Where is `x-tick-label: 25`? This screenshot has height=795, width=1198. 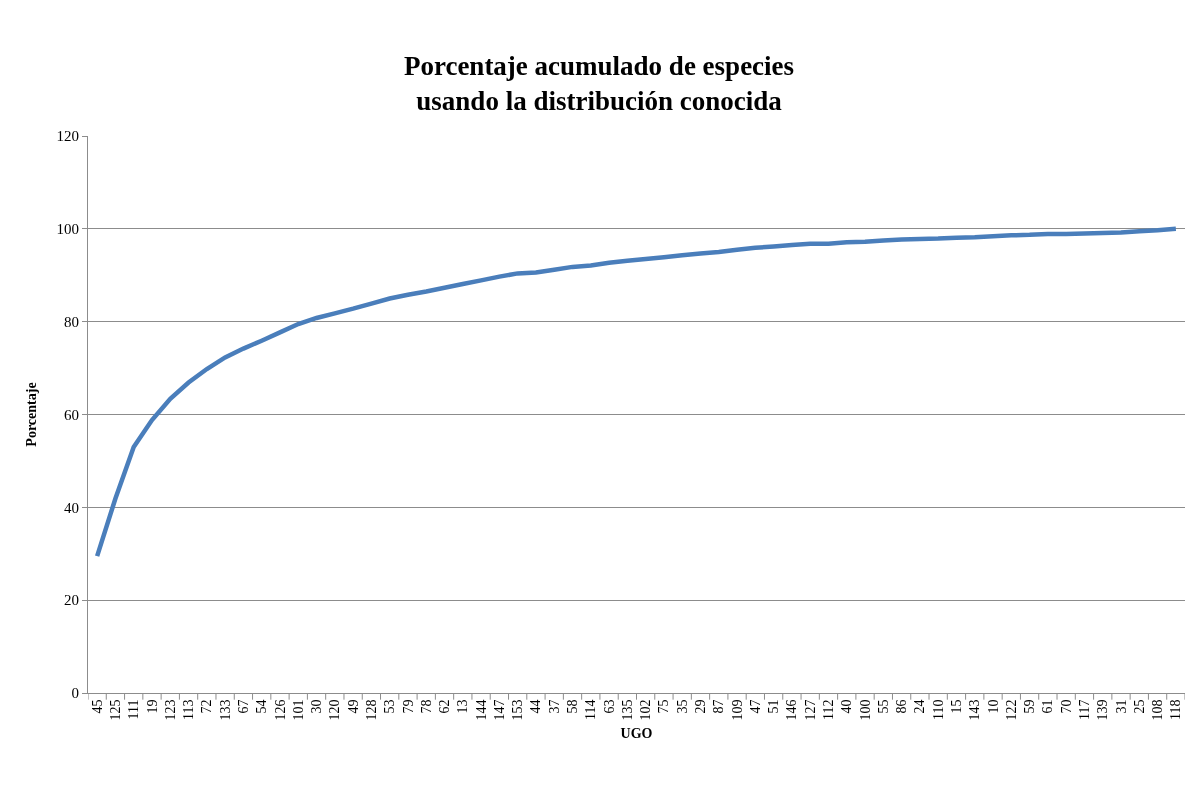
x-tick-label: 25 is located at coordinates (1139, 706).